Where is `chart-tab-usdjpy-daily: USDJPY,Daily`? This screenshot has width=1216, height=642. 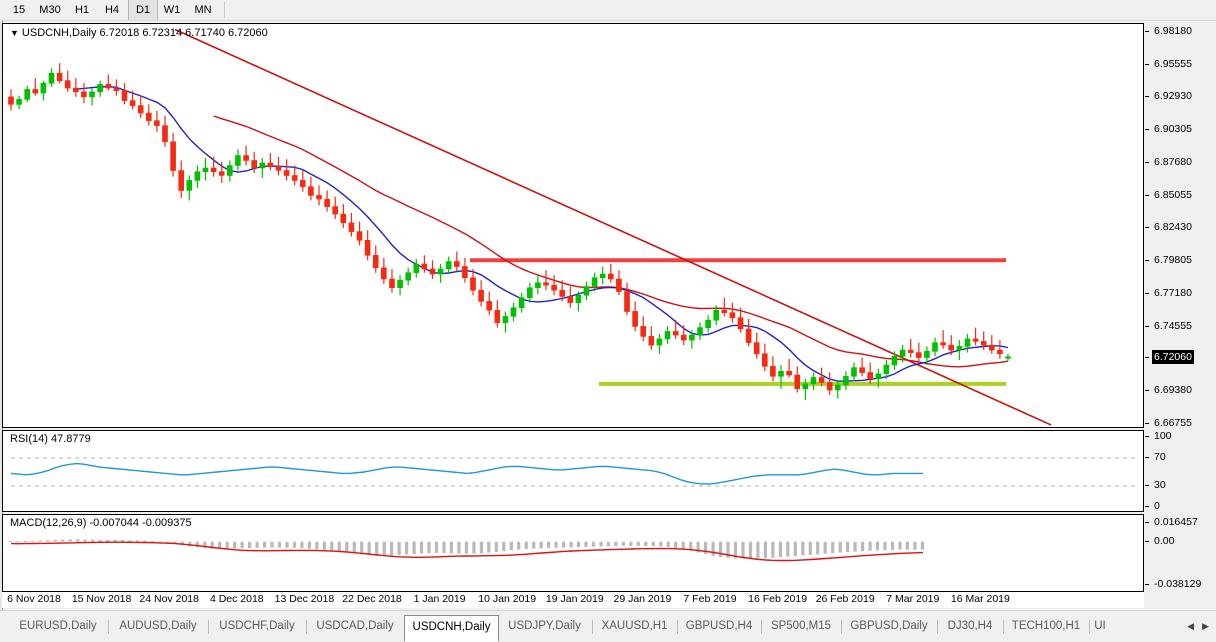
chart-tab-usdjpy-daily: USDJPY,Daily is located at coordinates (544, 626).